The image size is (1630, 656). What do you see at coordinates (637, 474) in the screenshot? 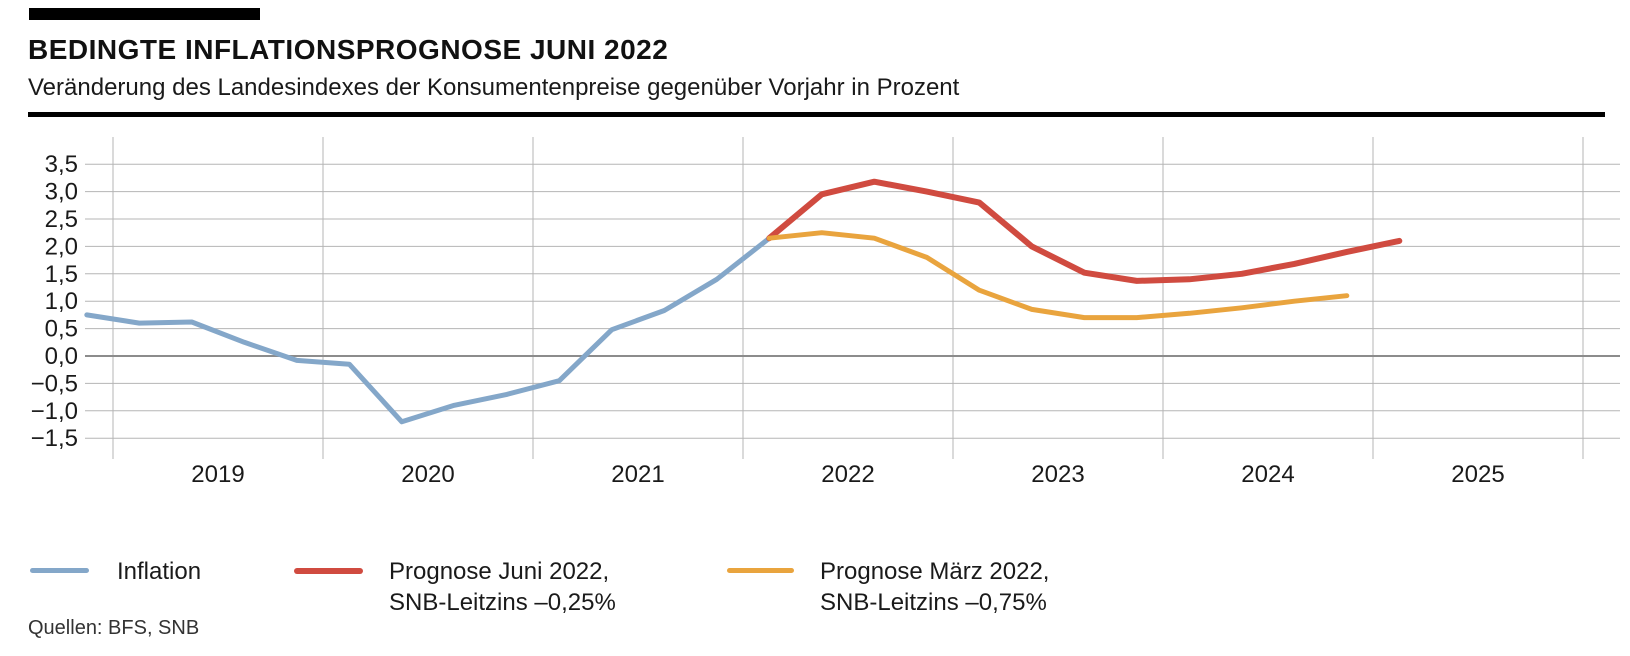
I see `x-tick-label: 2021` at bounding box center [637, 474].